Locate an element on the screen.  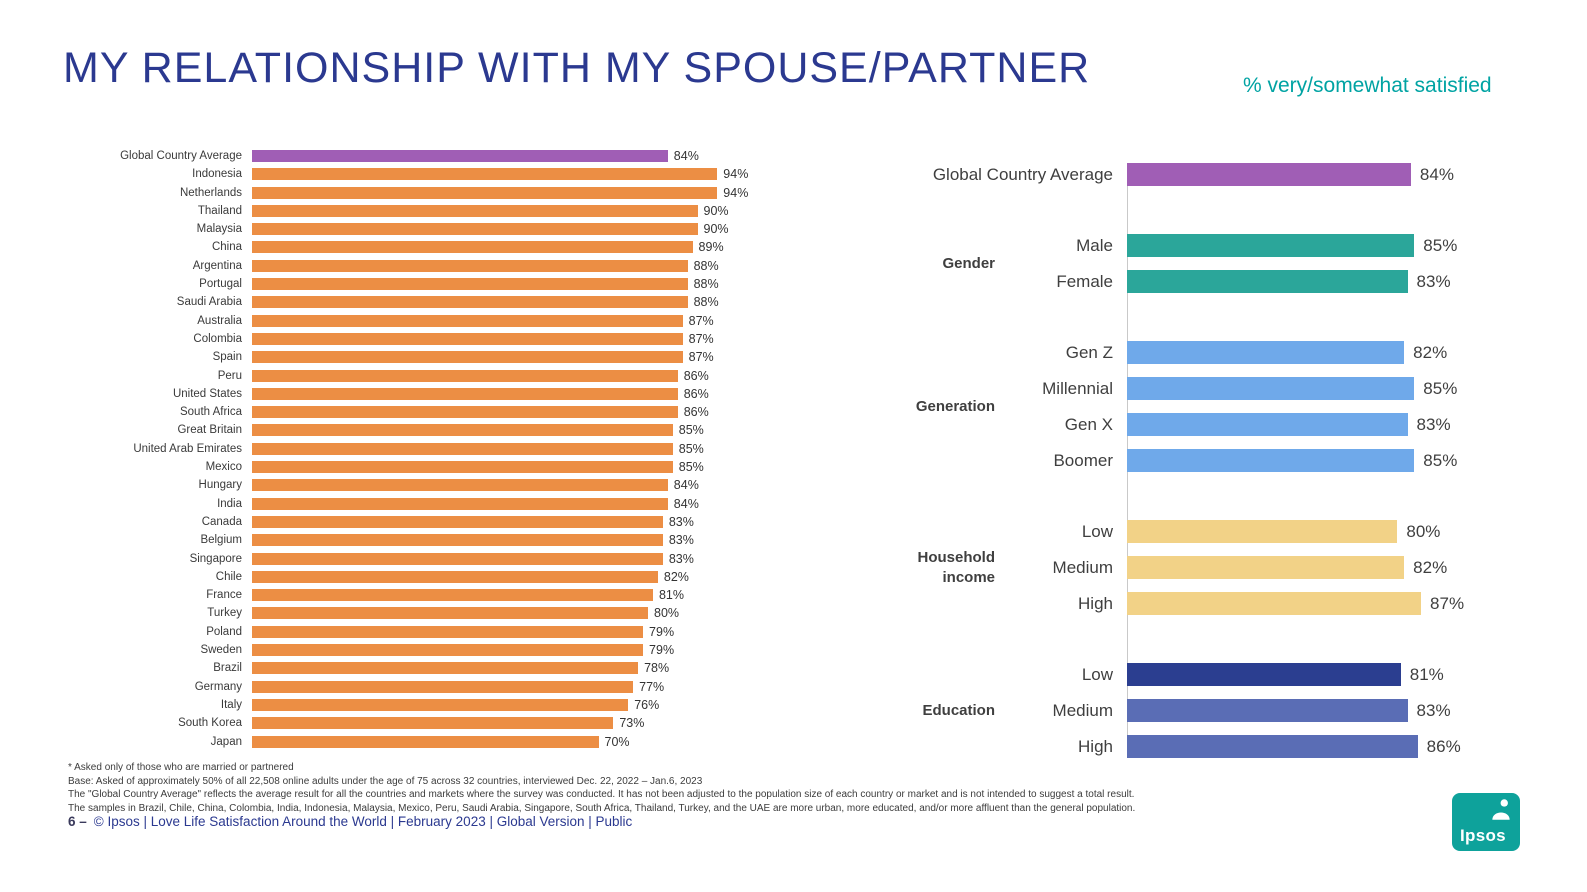
country-value: 78% is located at coordinates (657, 668).